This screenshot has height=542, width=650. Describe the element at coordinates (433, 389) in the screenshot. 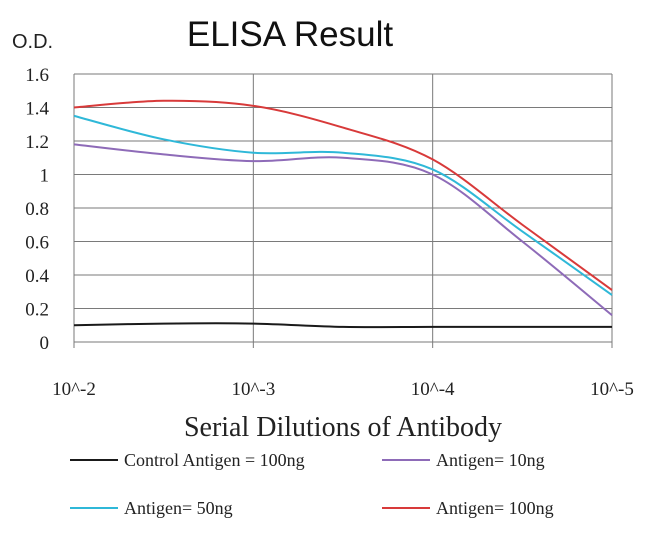

I see `x-tick-label: 10^-4` at that location.